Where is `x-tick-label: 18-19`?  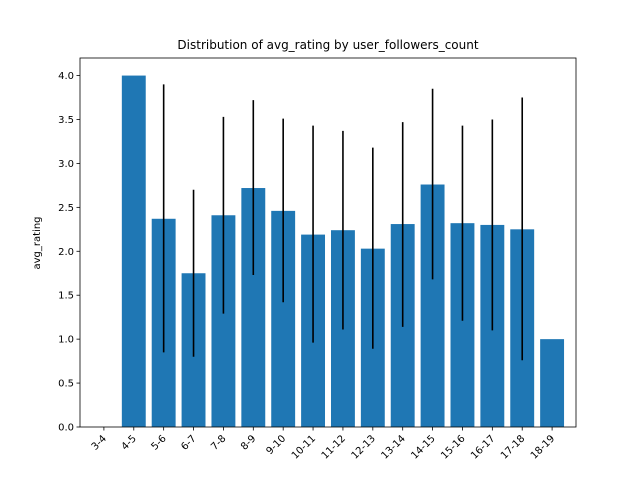 x-tick-label: 18-19 is located at coordinates (543, 447).